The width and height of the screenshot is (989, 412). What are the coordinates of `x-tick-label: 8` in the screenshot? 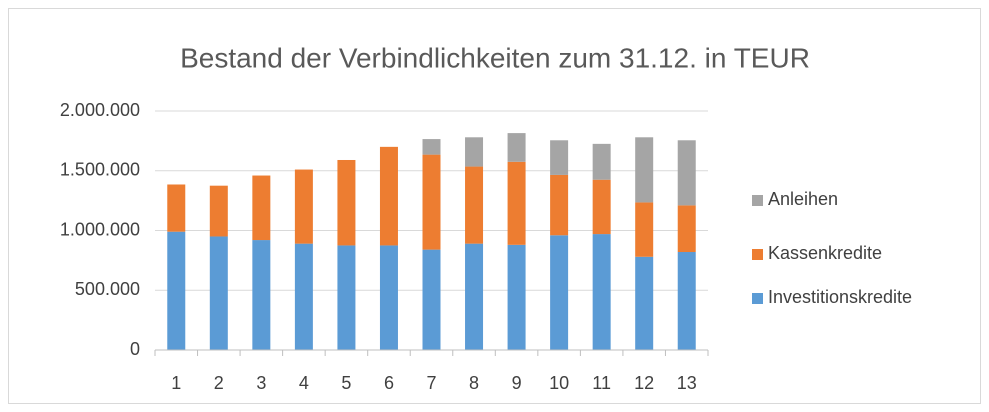 It's located at (474, 383).